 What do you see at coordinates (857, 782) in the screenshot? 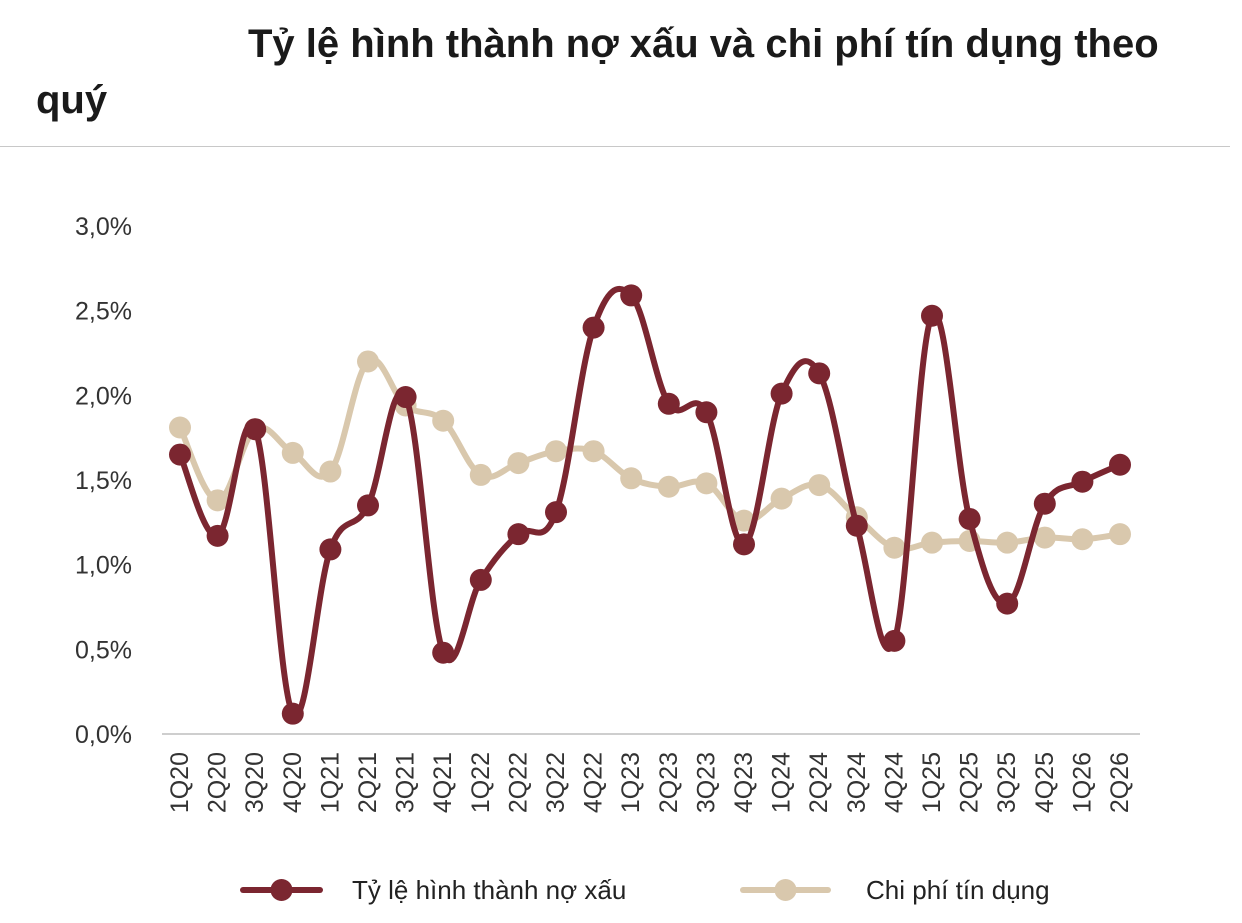
I see `x-tick-label: 3Q24` at bounding box center [857, 782].